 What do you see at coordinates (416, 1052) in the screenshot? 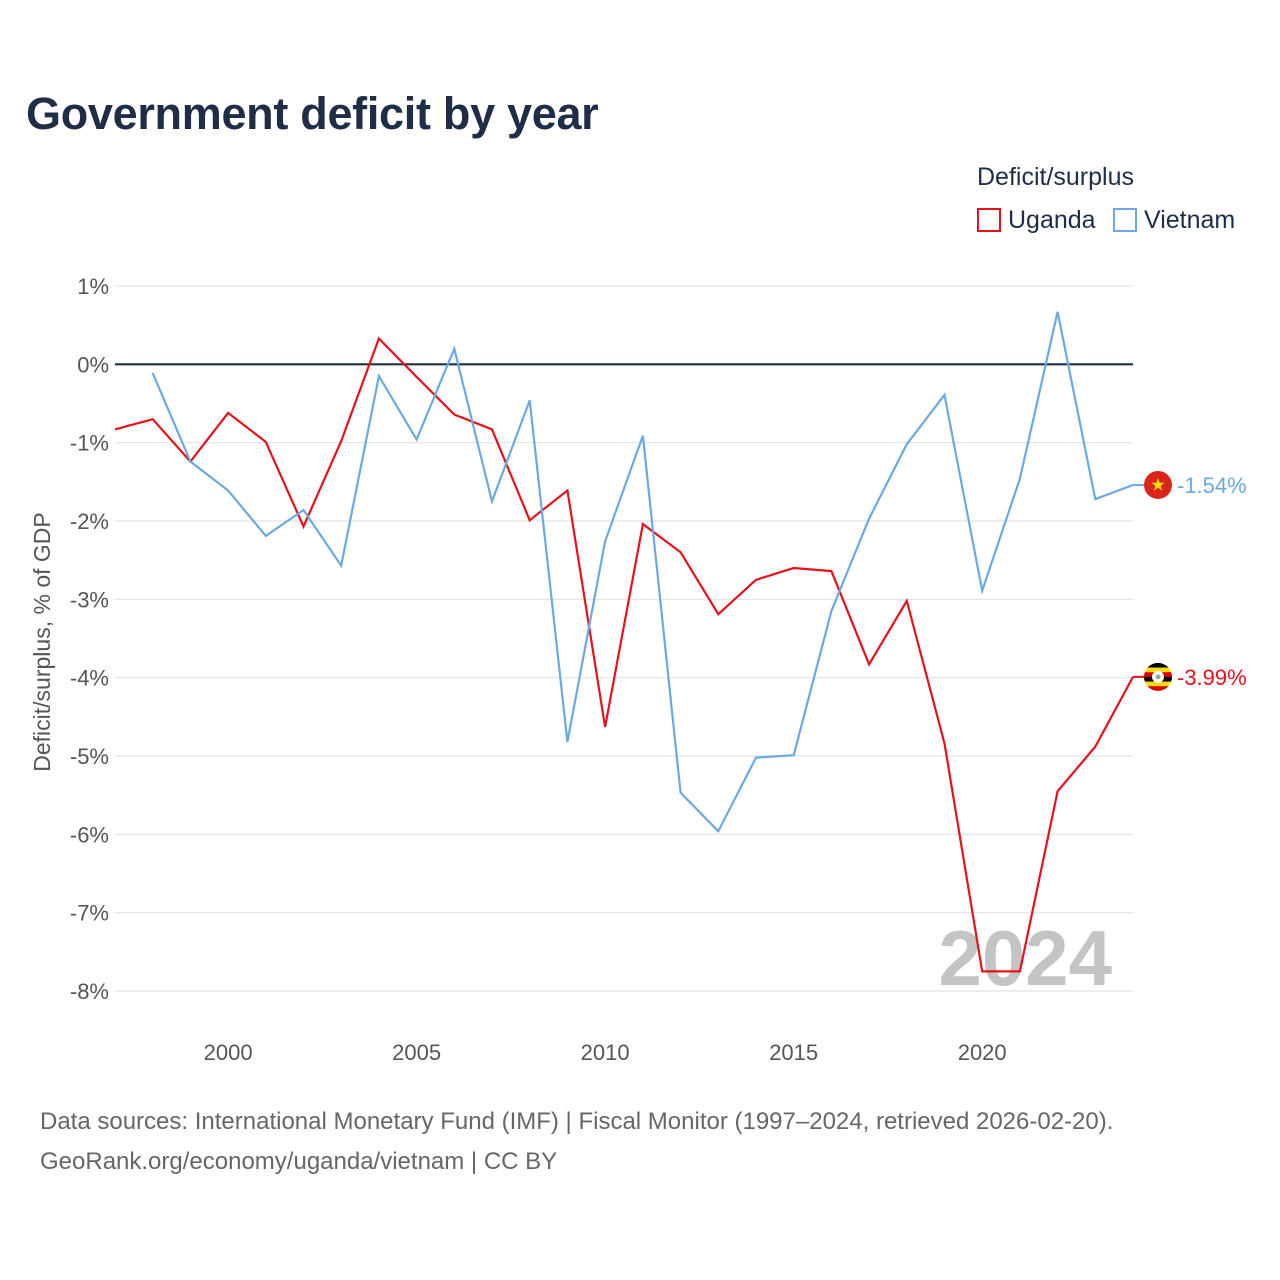
I see `x-tick-label: 2005` at bounding box center [416, 1052].